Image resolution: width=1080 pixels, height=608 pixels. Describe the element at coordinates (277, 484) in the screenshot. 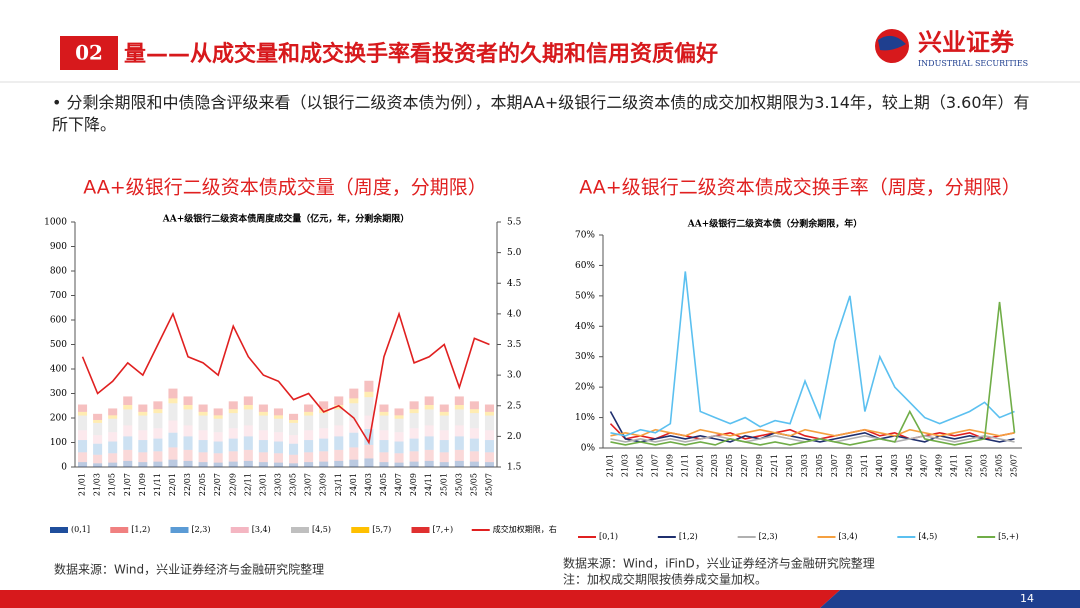

I see `x-tick-label: 23/03` at that location.